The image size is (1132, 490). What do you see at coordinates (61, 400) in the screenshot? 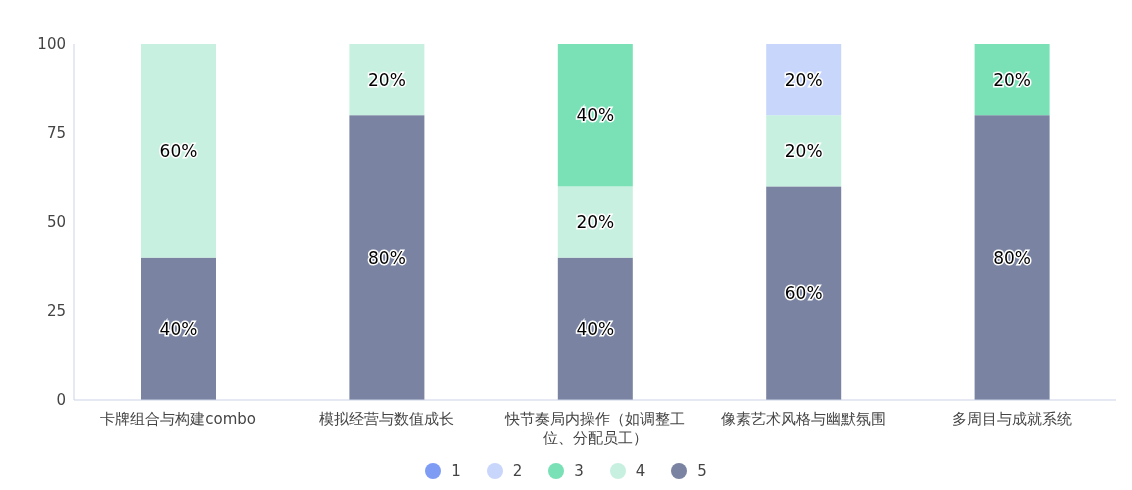
I see `y-tick-label: 0` at bounding box center [61, 400].